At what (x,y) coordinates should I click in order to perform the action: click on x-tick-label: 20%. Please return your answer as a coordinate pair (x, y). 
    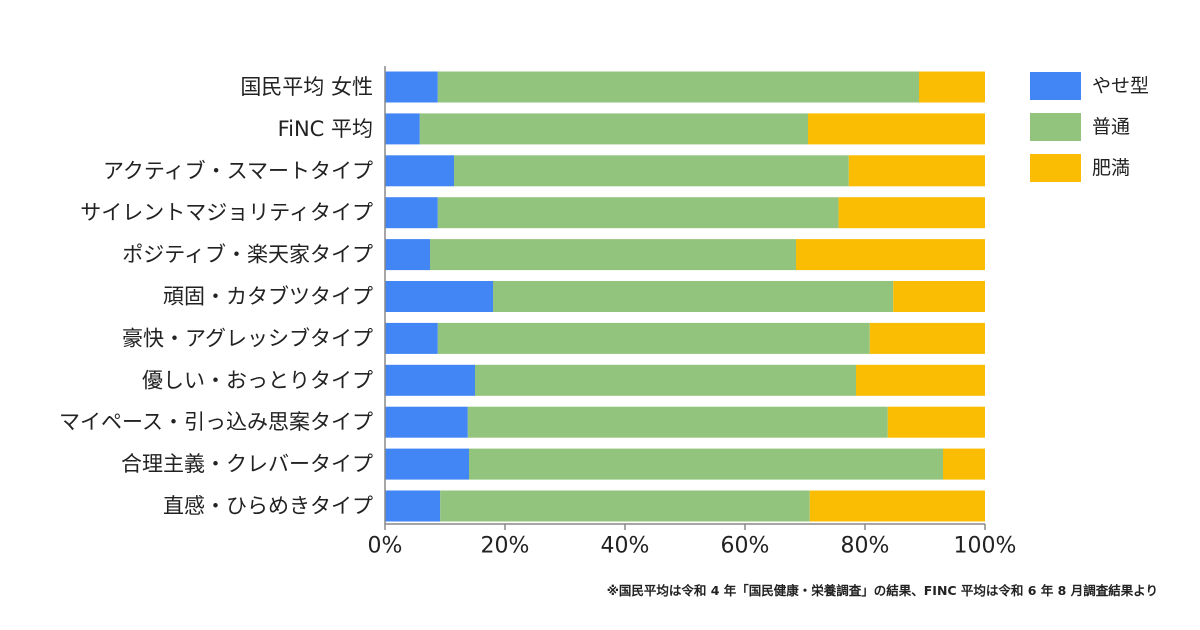
    Looking at the image, I should click on (505, 546).